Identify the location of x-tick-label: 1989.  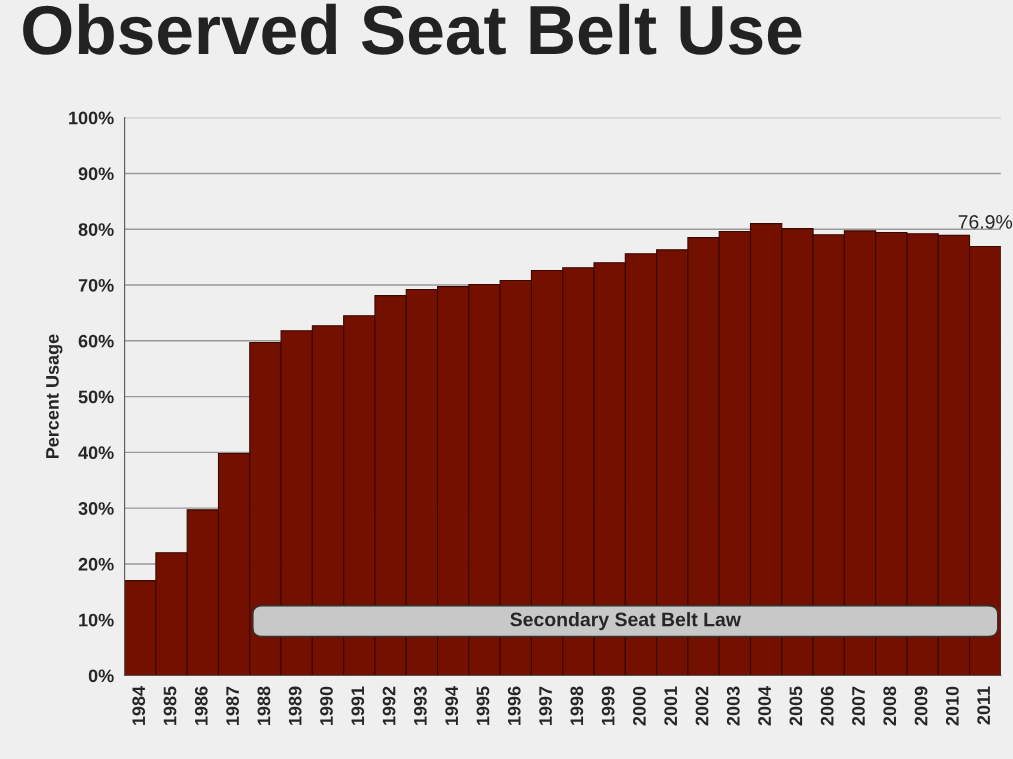
(295, 705).